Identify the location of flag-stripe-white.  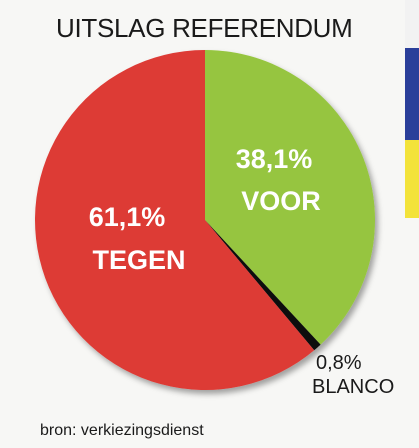
(412, 24).